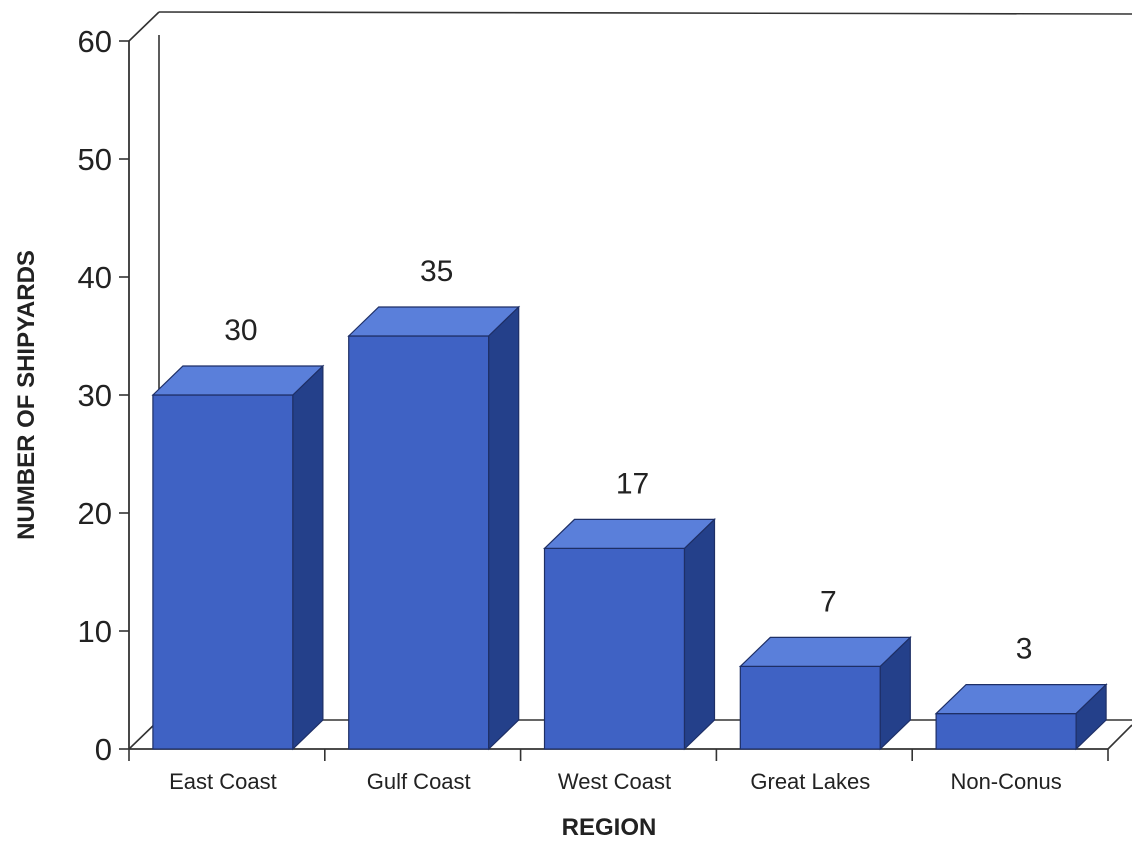  I want to click on y-tick-label: 30, so click(95, 395).